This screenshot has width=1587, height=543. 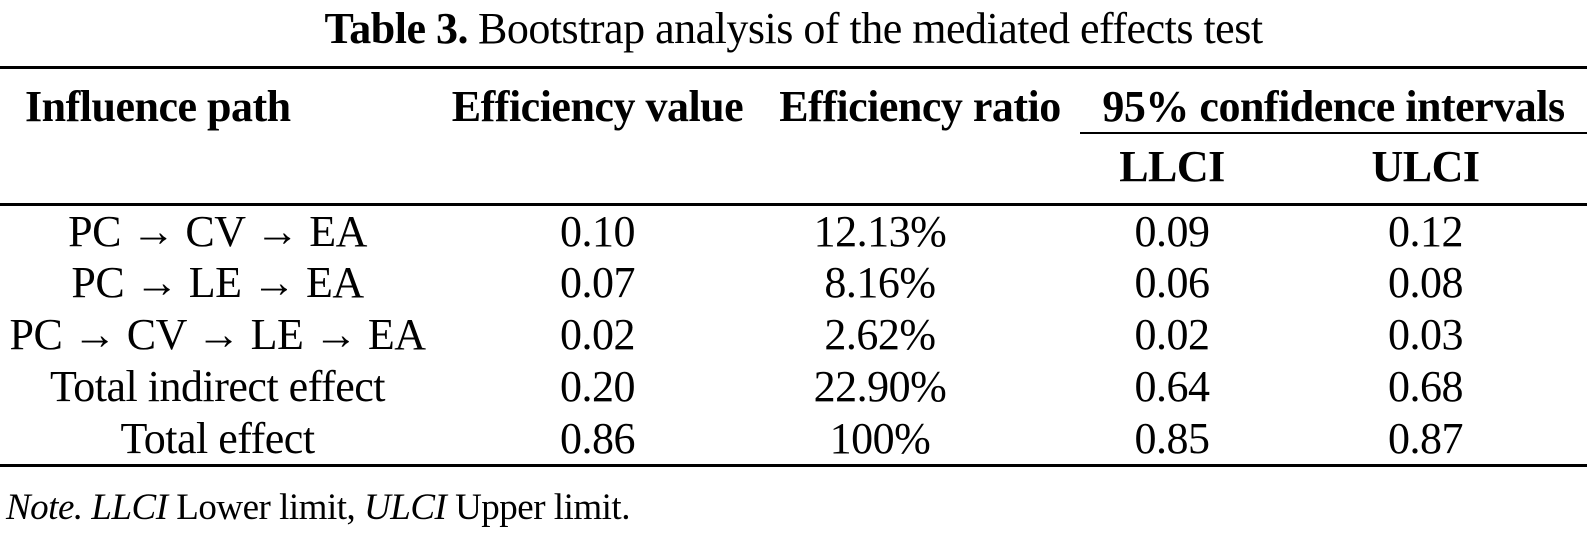 I want to click on cell-influence-path: PC → CV → LE → EA, so click(x=217, y=334).